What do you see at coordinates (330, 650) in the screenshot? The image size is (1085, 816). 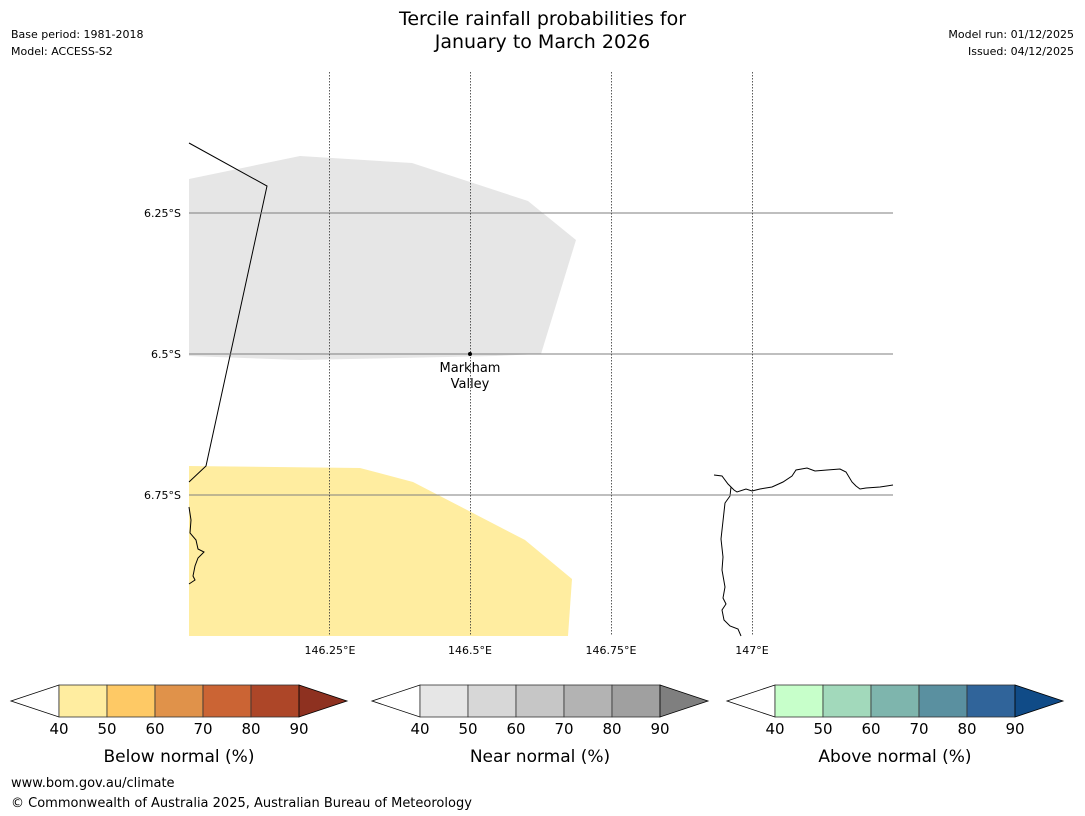 I see `lon-label-1: 146.25°E` at bounding box center [330, 650].